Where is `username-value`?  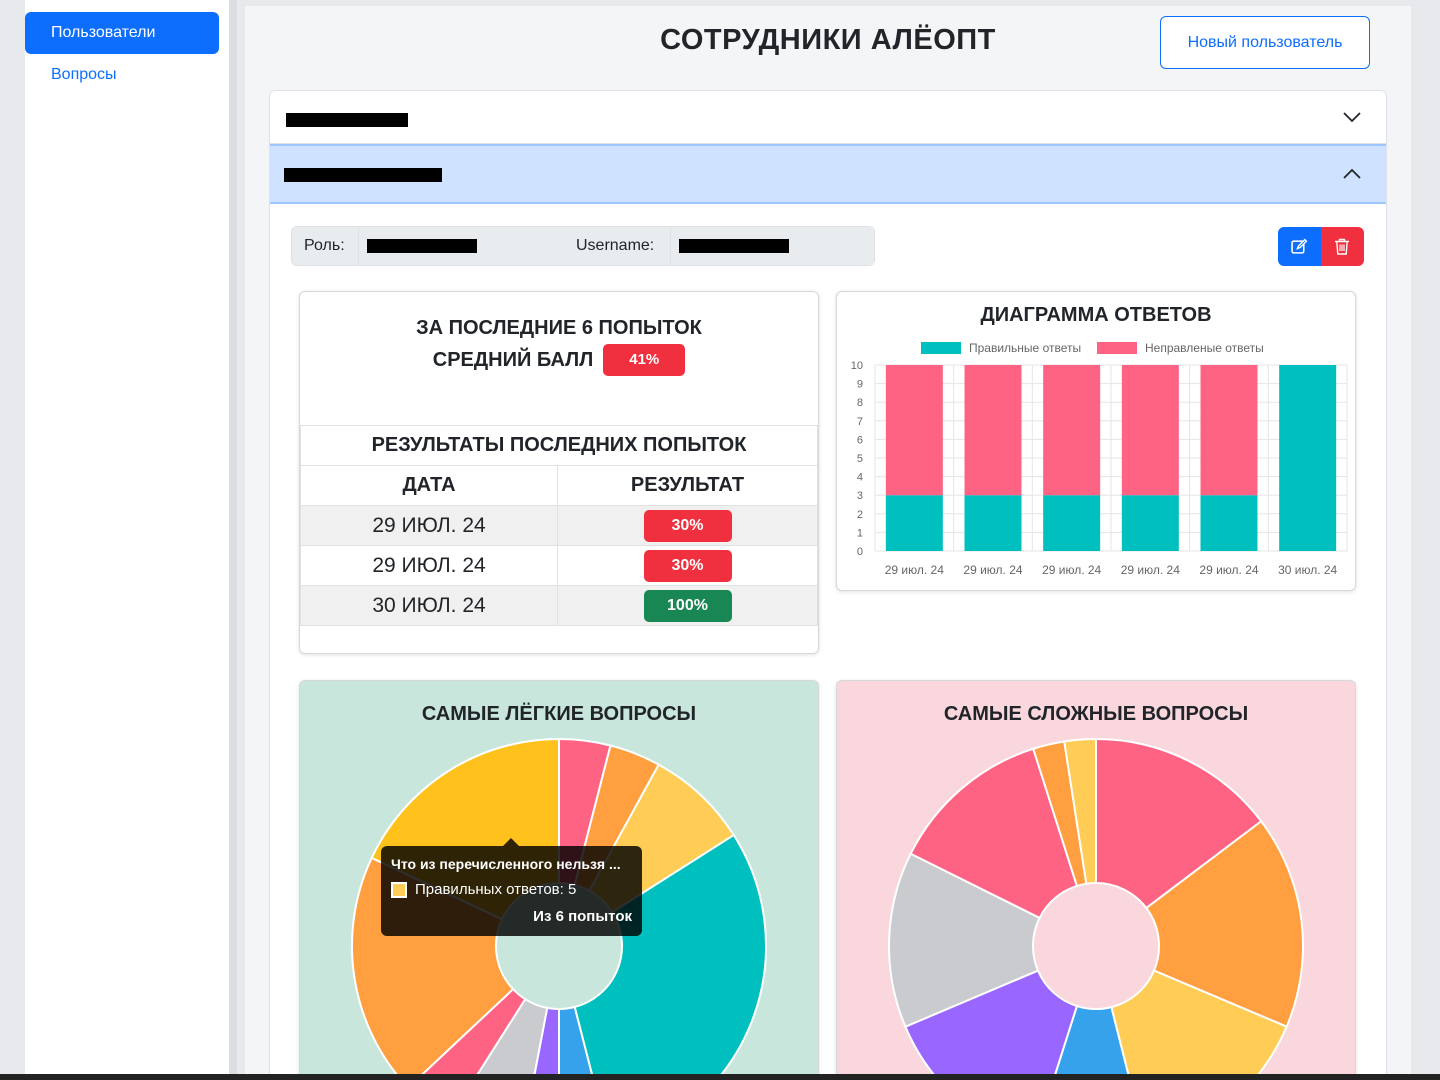
username-value is located at coordinates (772, 246).